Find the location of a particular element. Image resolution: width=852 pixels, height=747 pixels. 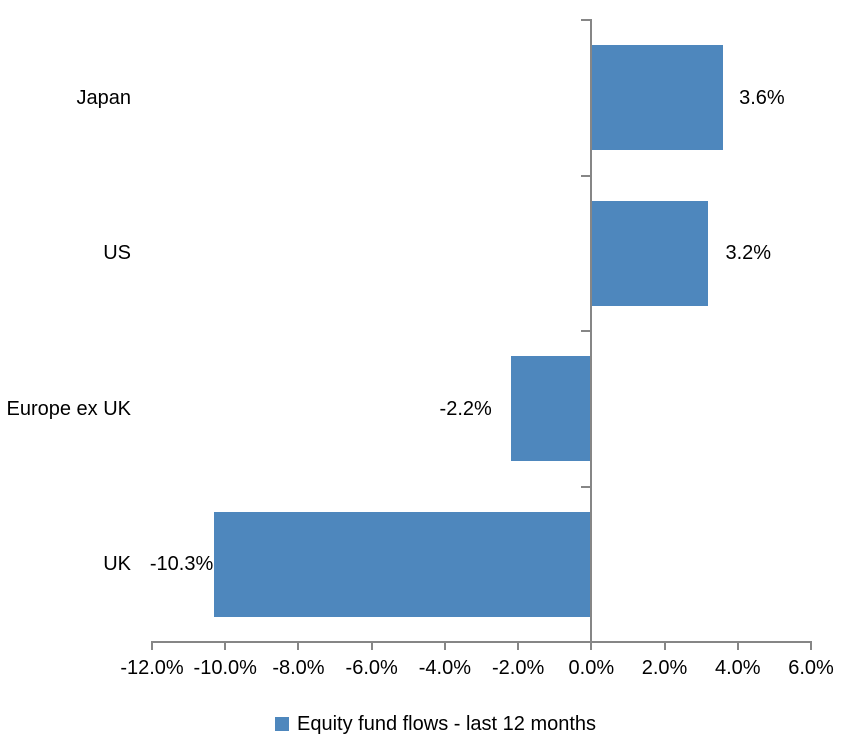

category-axis-line is located at coordinates (591, 331).